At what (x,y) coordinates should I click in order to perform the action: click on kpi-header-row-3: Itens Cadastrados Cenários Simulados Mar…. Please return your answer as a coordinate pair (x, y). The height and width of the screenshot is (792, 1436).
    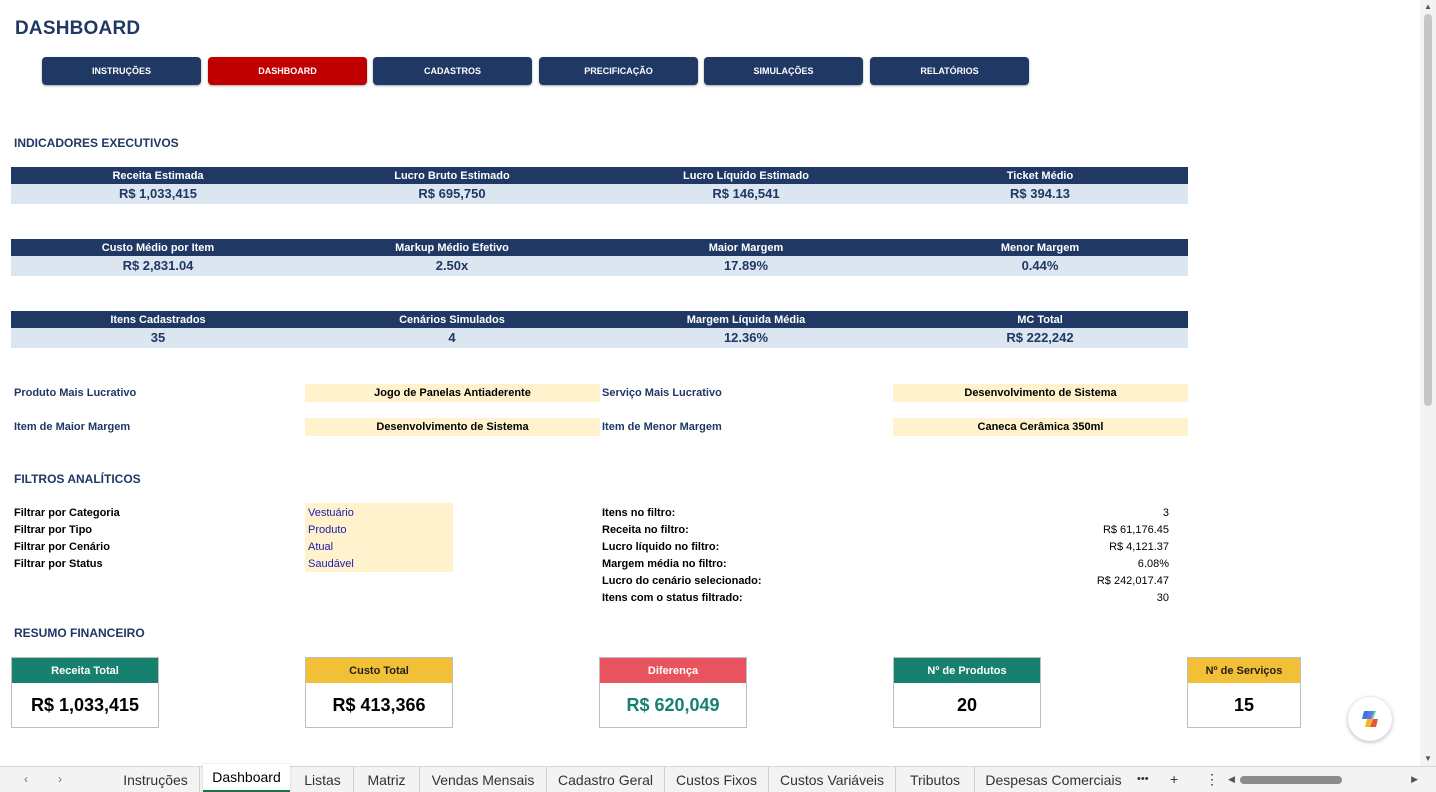
    Looking at the image, I should click on (599, 319).